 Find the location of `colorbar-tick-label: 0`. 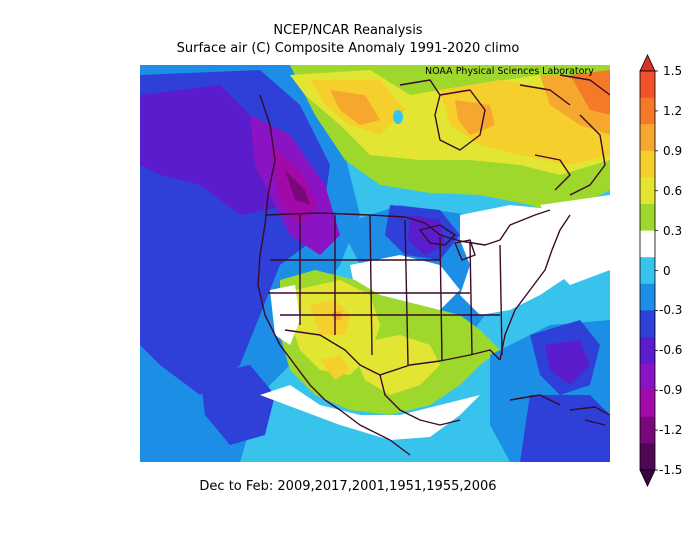

colorbar-tick-label: 0 is located at coordinates (667, 270).